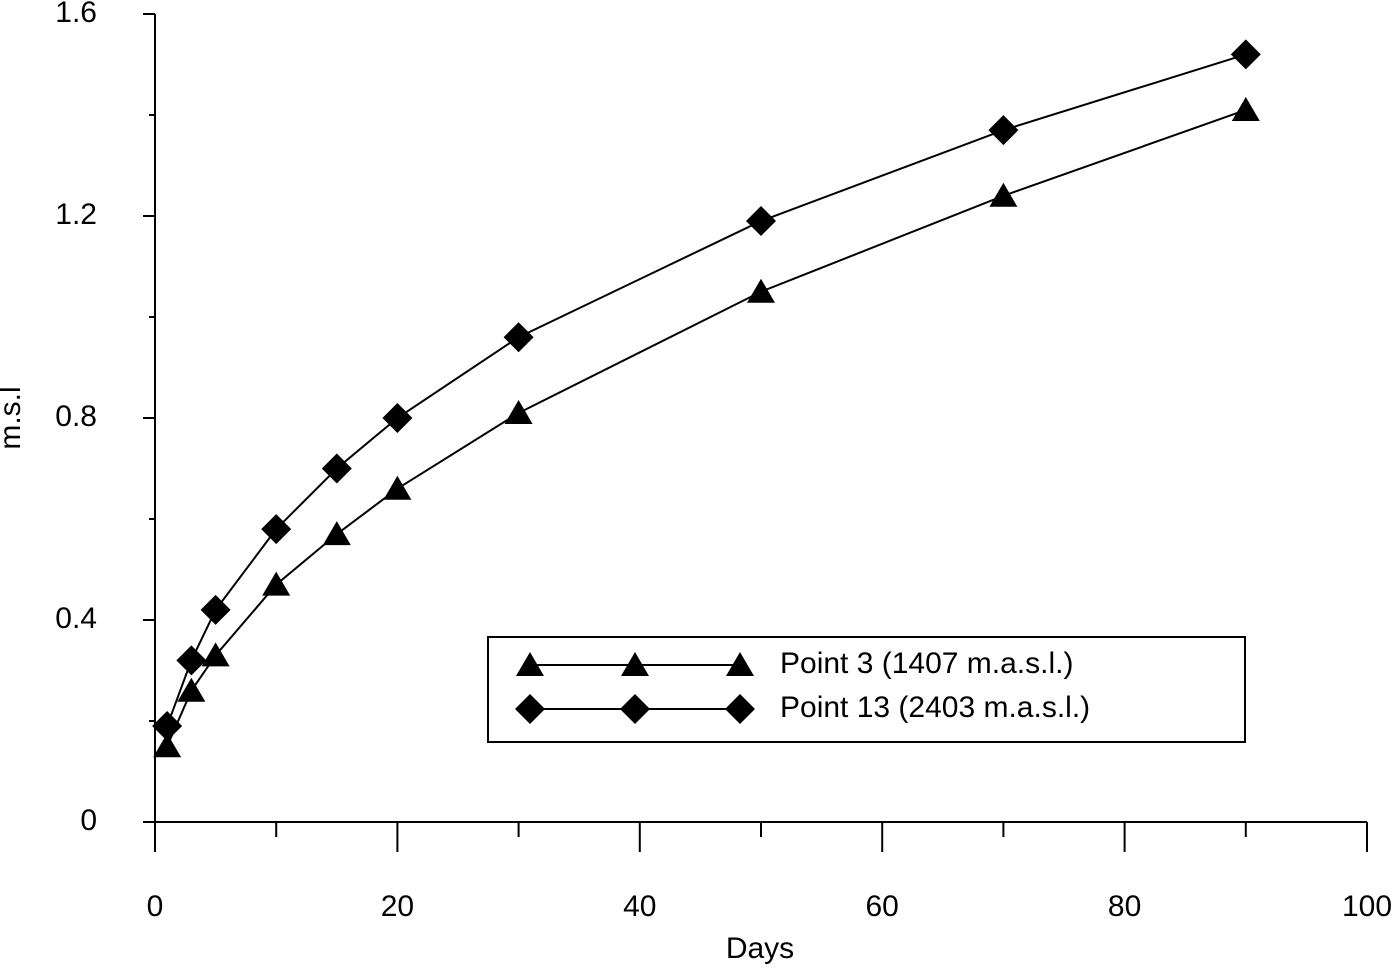 The image size is (1400, 974). Describe the element at coordinates (397, 906) in the screenshot. I see `x-tick-label: 20` at that location.